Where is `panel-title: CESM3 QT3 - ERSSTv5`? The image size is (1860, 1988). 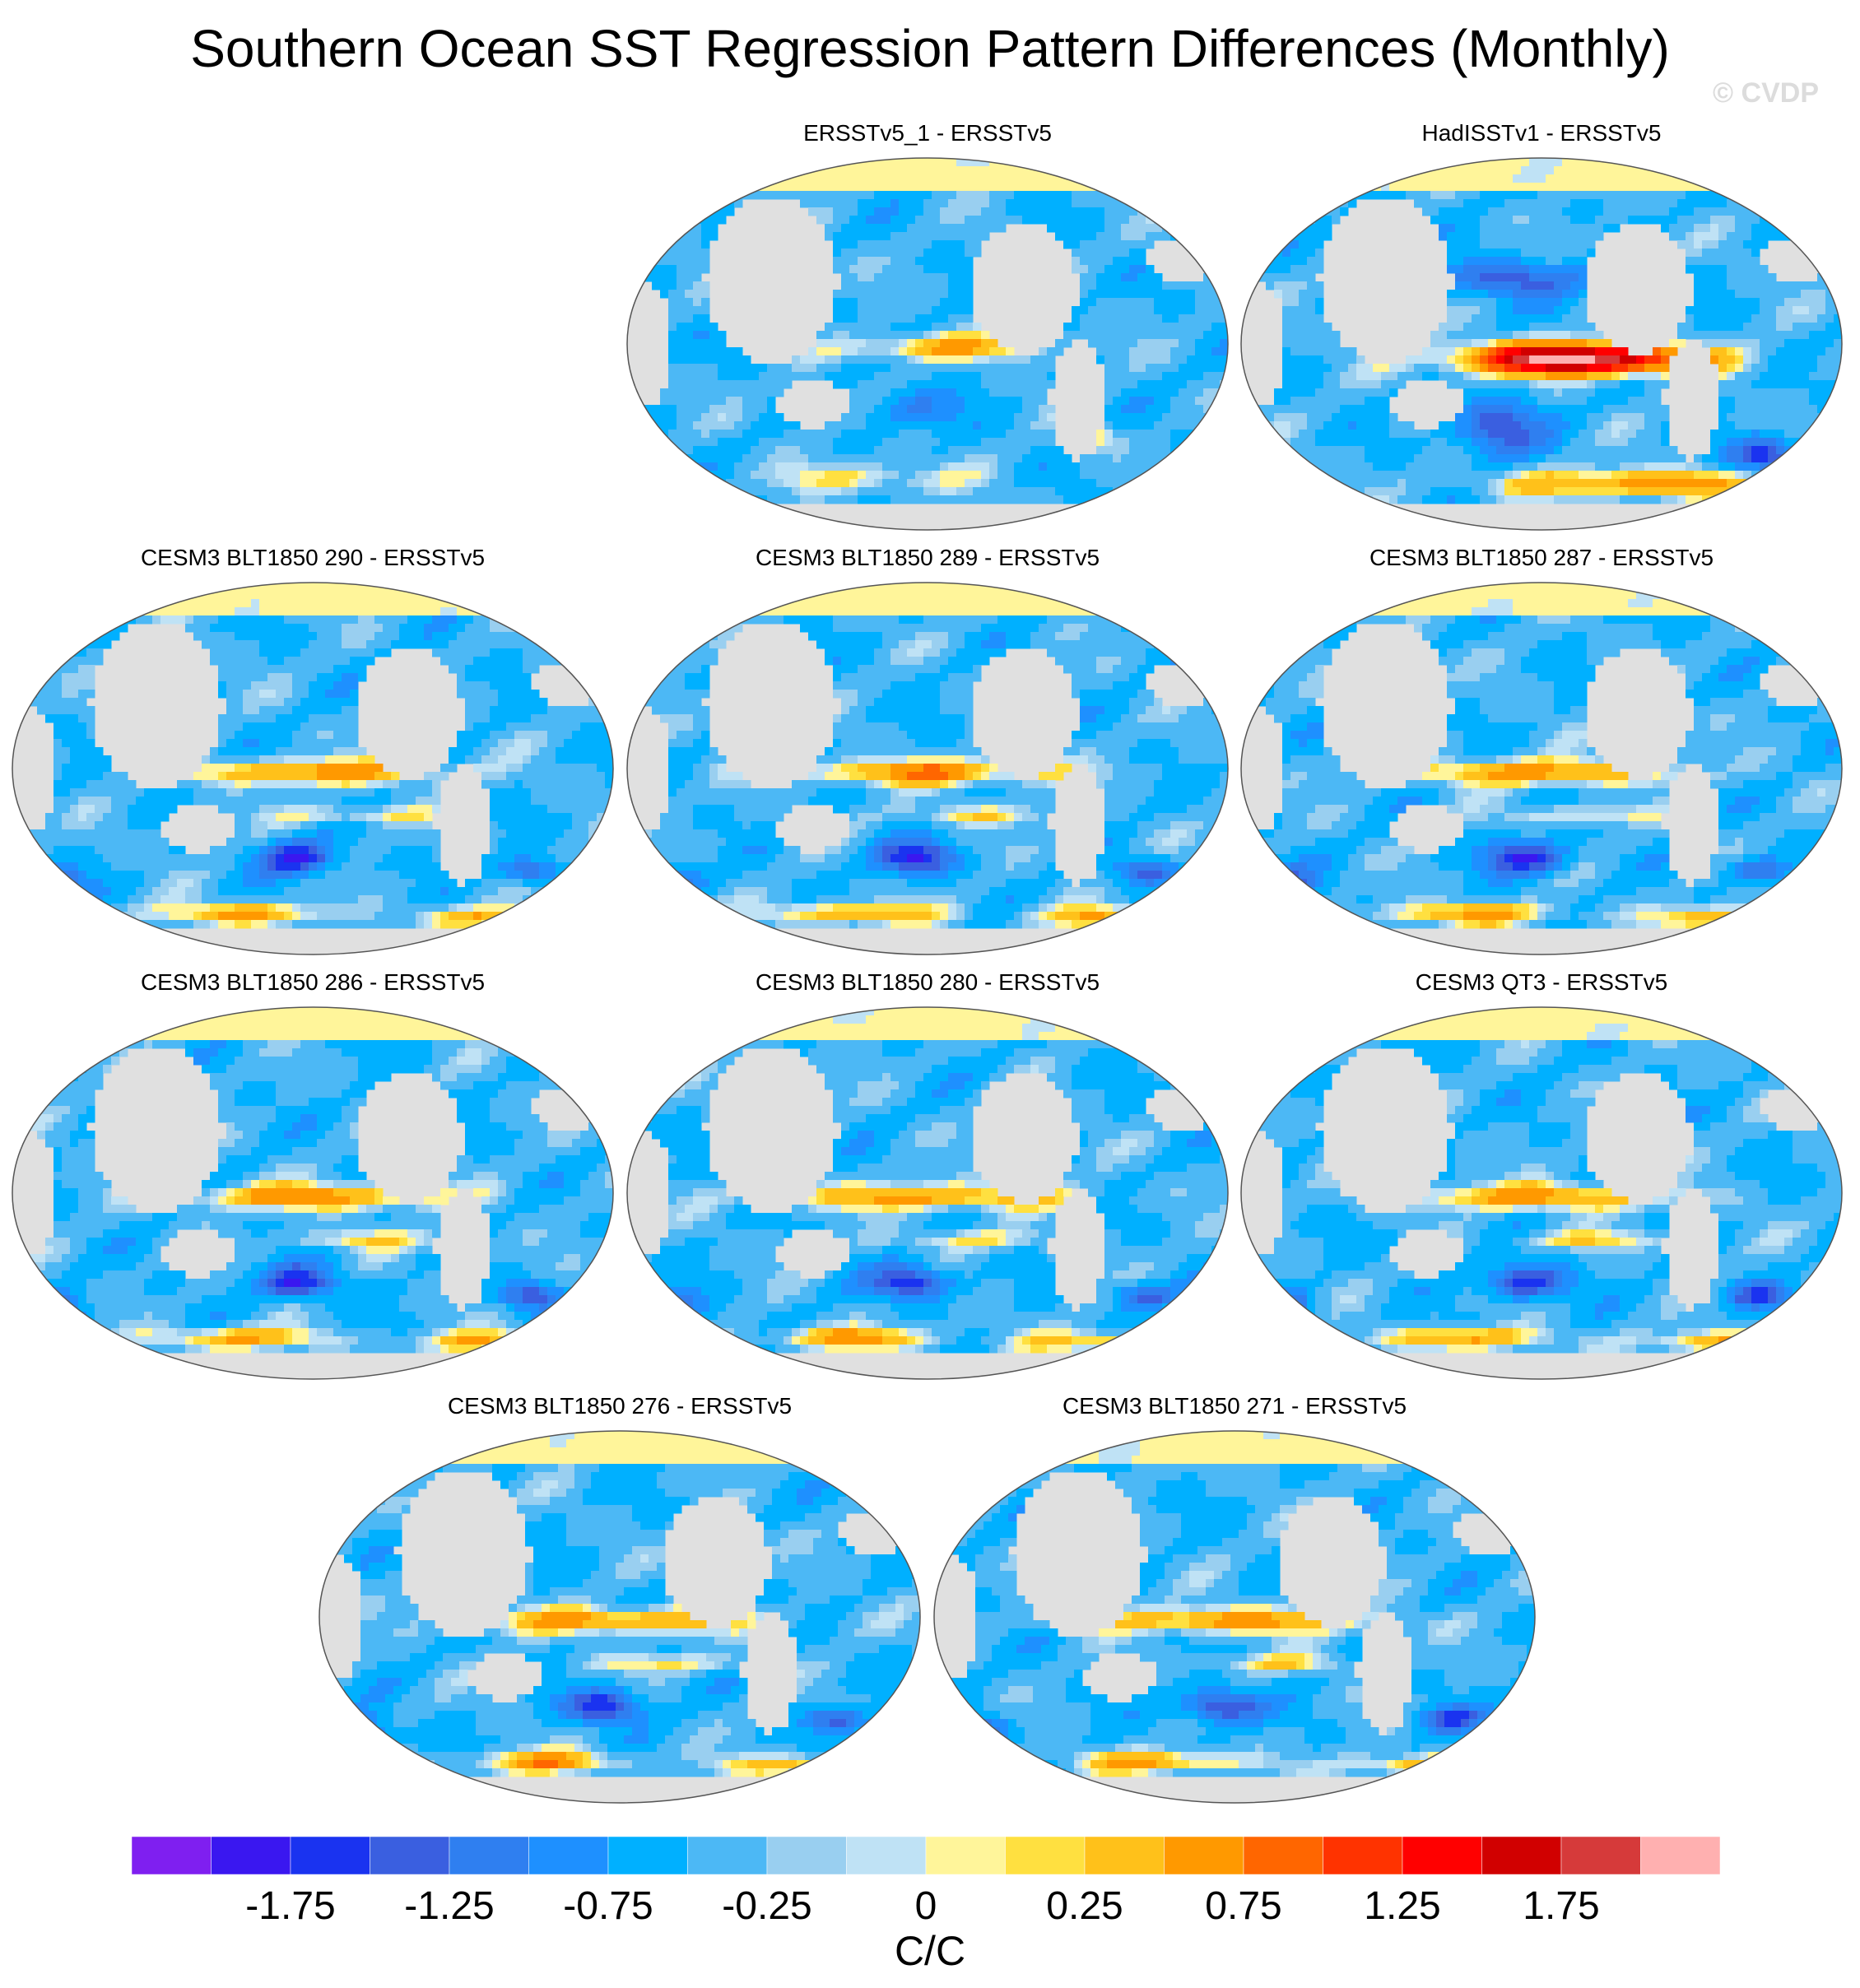
panel-title: CESM3 QT3 - ERSSTv5 is located at coordinates (1541, 982).